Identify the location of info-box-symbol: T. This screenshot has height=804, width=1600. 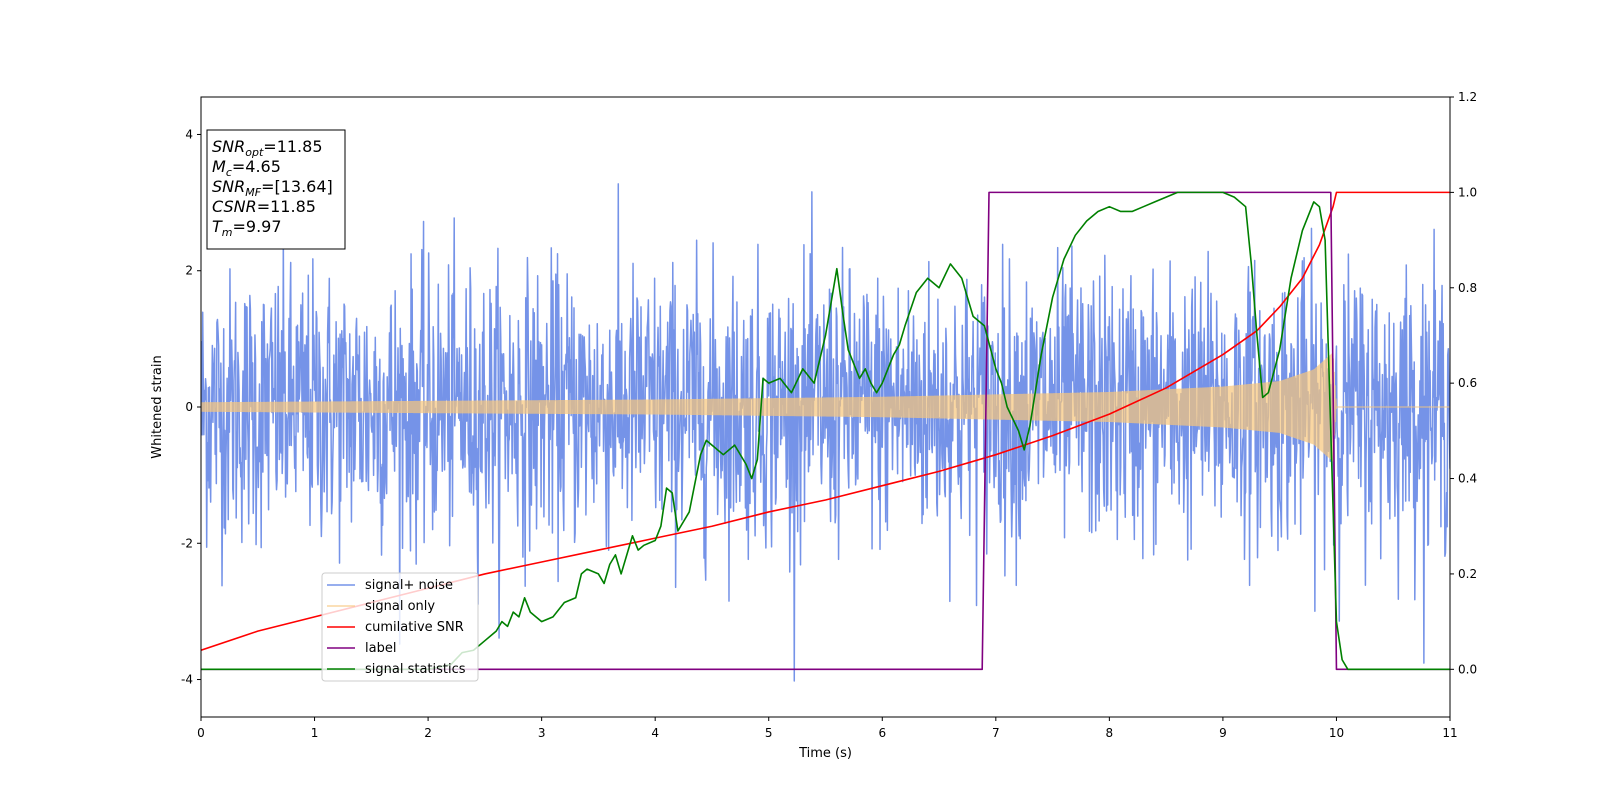
(217, 226).